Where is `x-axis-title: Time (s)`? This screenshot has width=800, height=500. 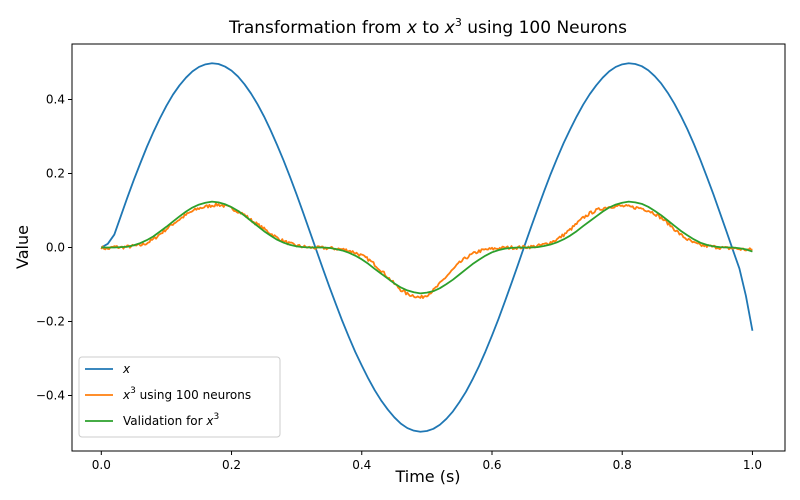 x-axis-title: Time (s) is located at coordinates (427, 476).